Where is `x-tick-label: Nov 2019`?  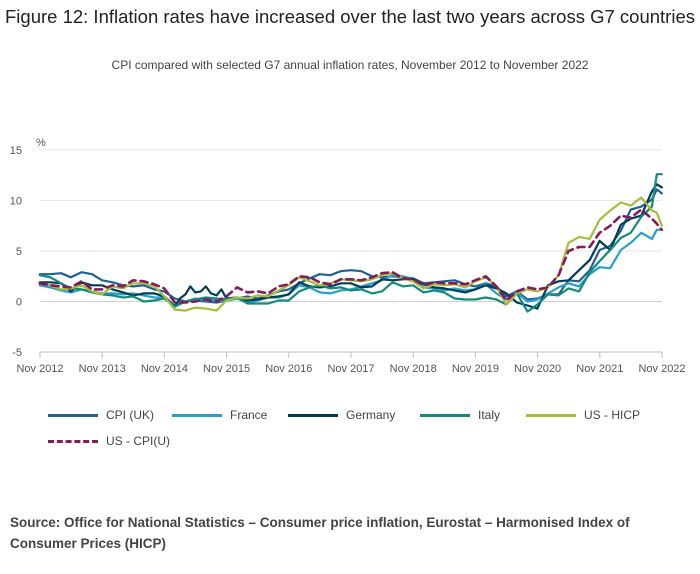
x-tick-label: Nov 2019 is located at coordinates (475, 369).